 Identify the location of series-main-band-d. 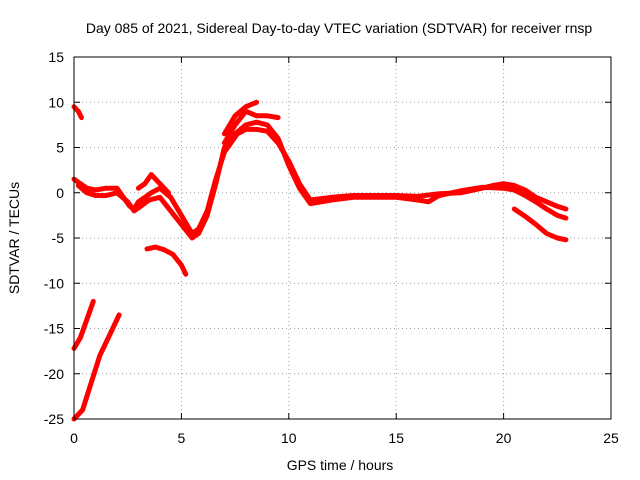
(251, 127).